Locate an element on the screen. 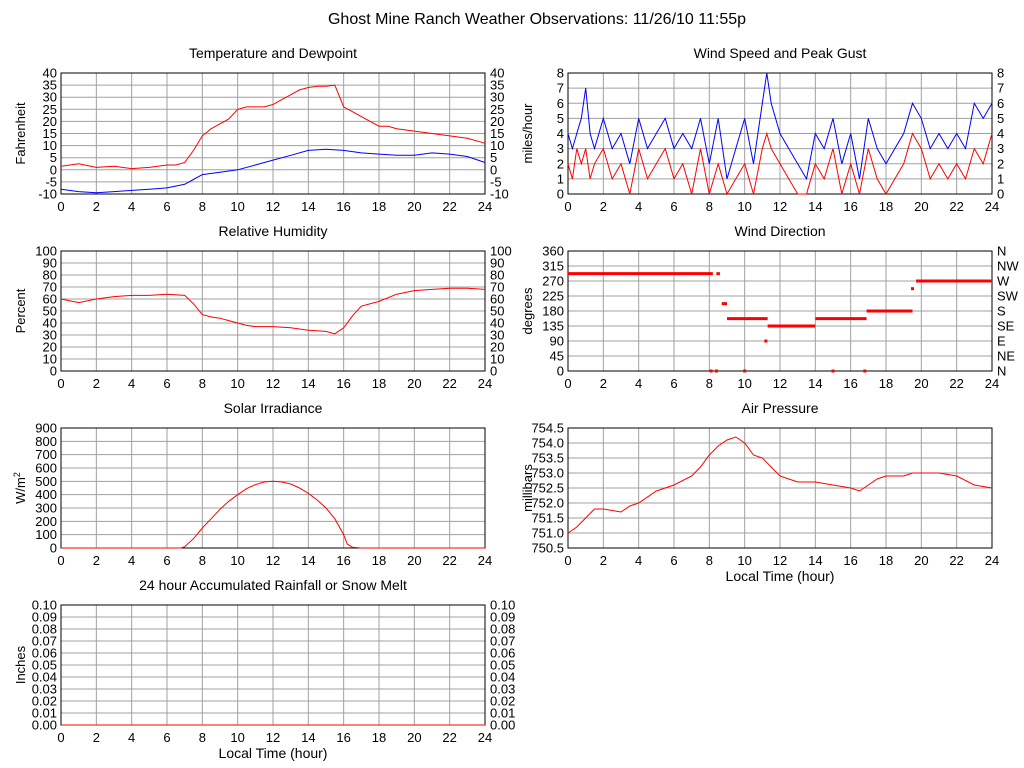 The width and height of the screenshot is (1024, 768). right-tick-label: 2 is located at coordinates (1000, 163).